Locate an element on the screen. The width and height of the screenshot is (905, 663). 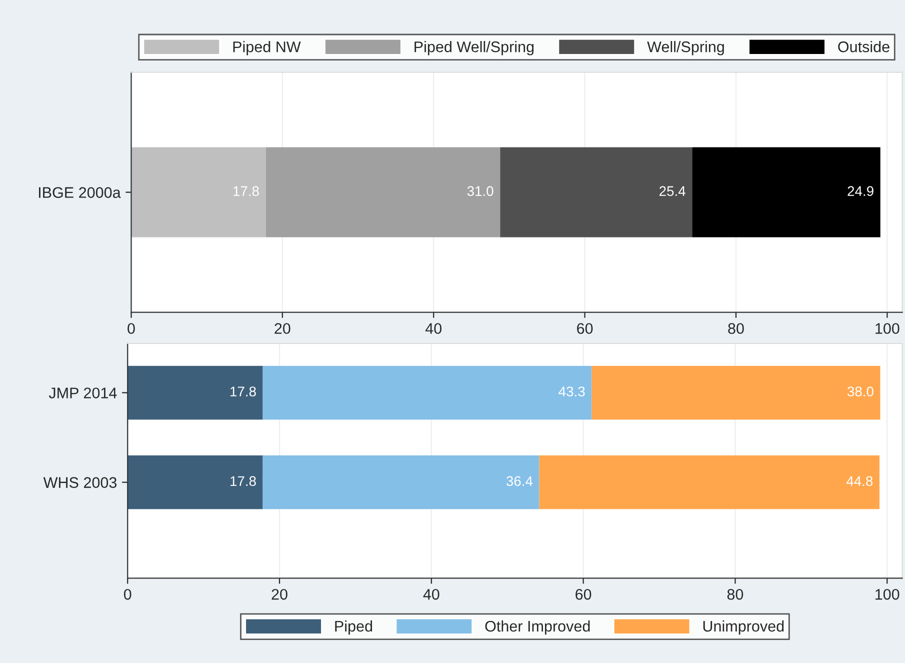
y-tick-label: WHS 2003 is located at coordinates (80, 482).